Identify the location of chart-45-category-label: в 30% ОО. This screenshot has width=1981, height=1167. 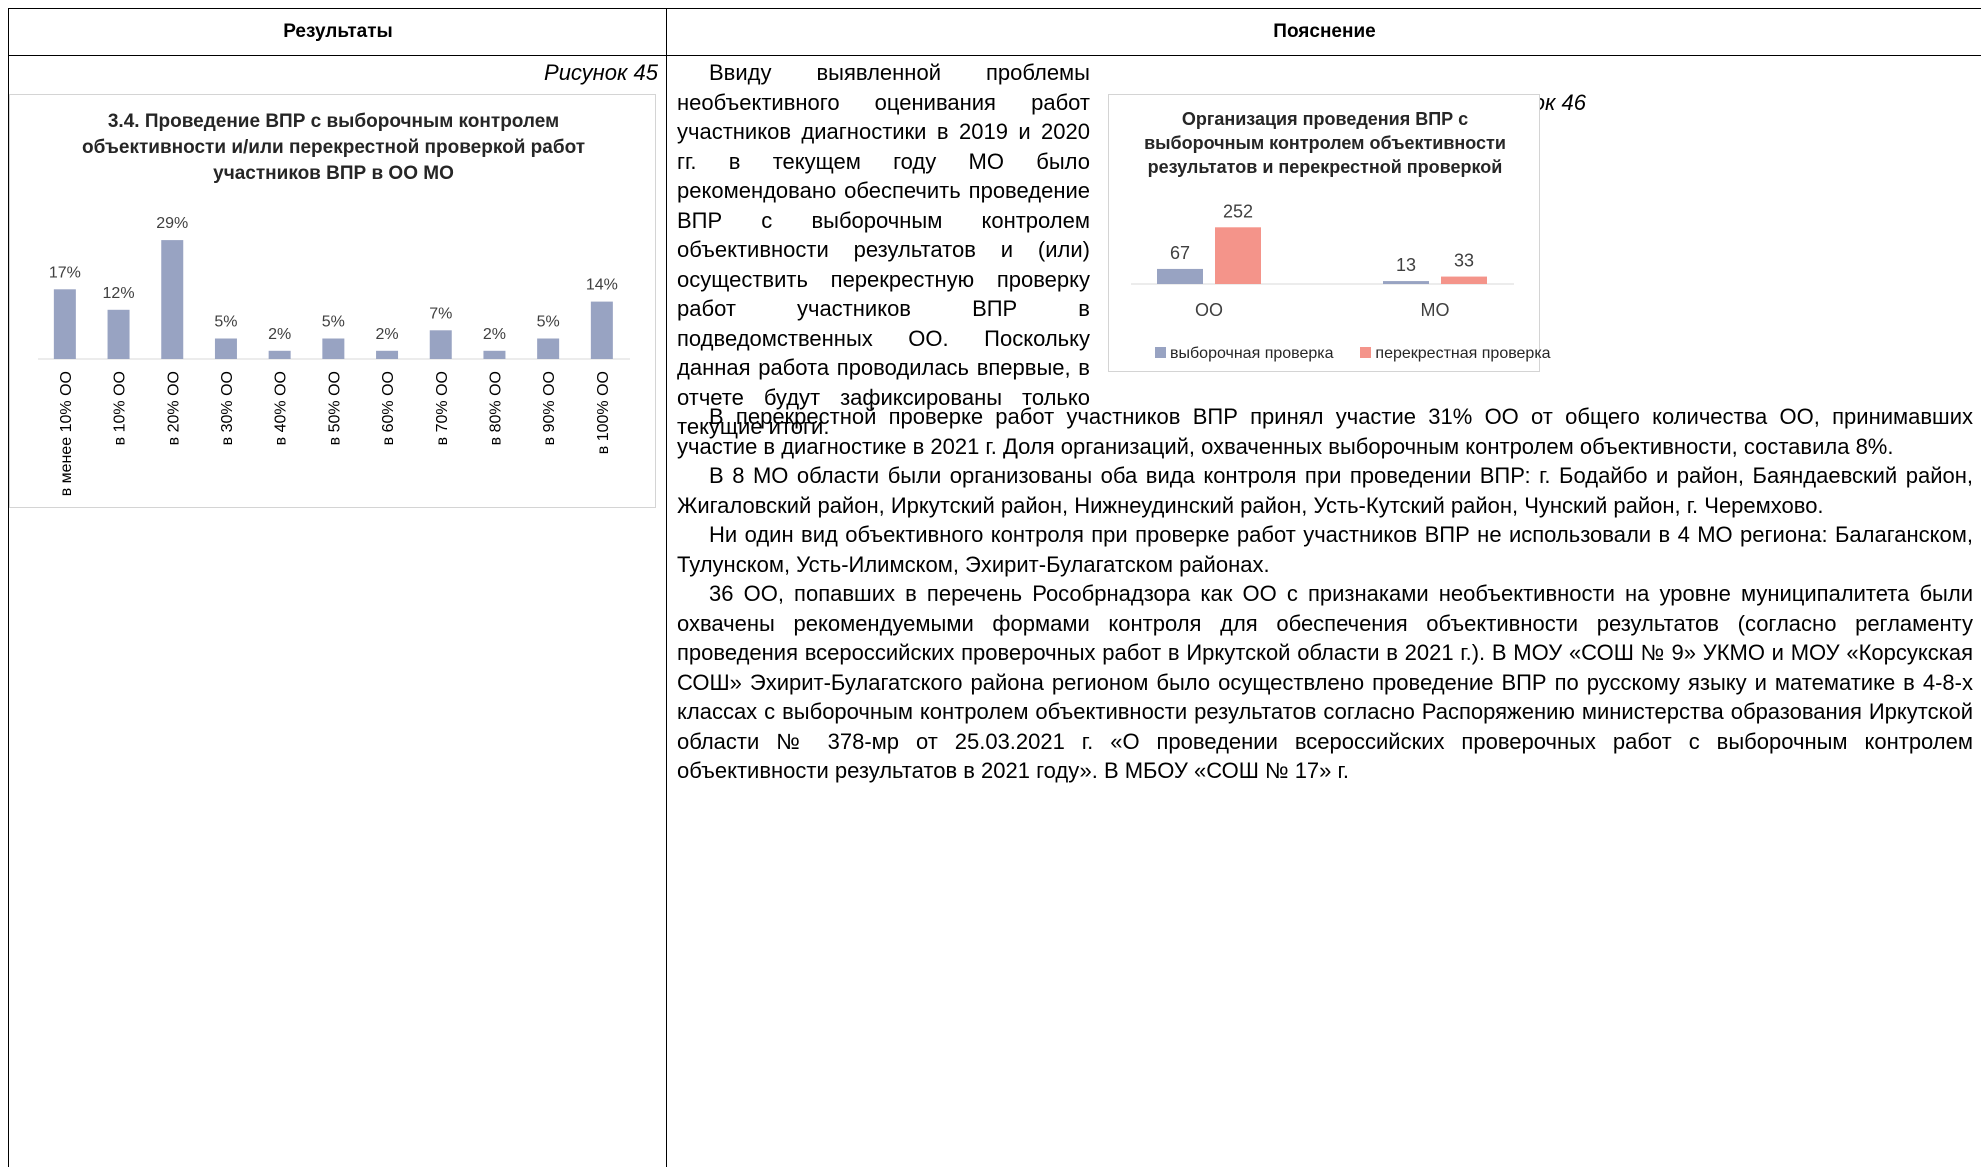
(227, 408).